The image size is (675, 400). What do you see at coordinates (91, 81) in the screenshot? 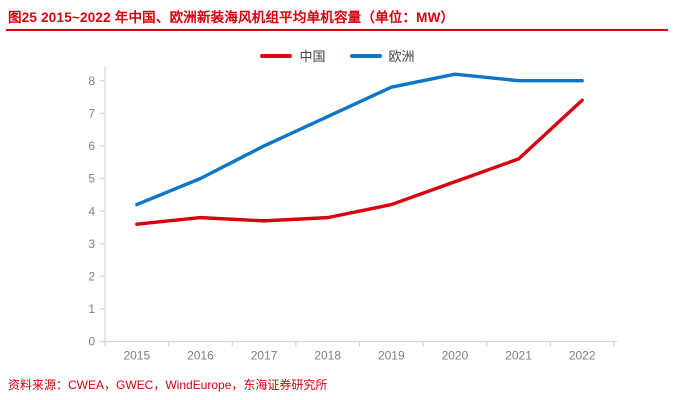
I see `y-tick-label: 8` at bounding box center [91, 81].